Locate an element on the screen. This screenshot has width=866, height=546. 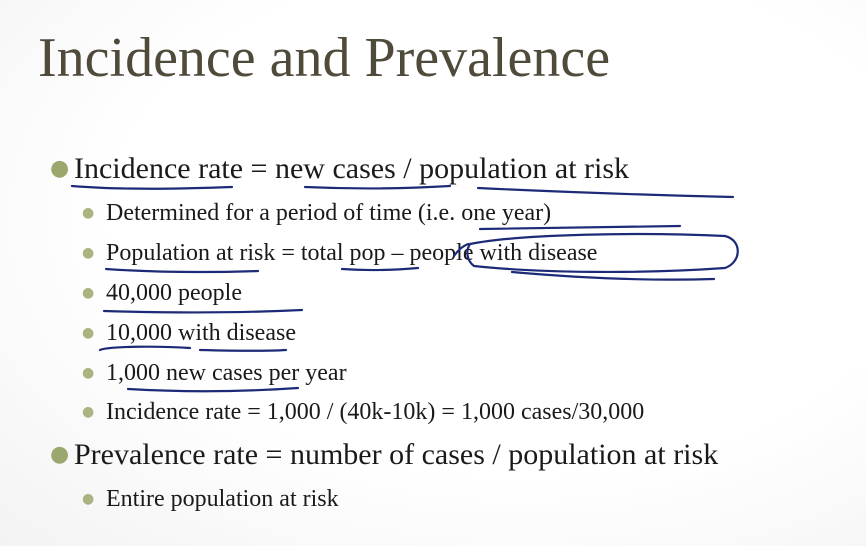
underline-population-at-risk is located at coordinates (605, 192).